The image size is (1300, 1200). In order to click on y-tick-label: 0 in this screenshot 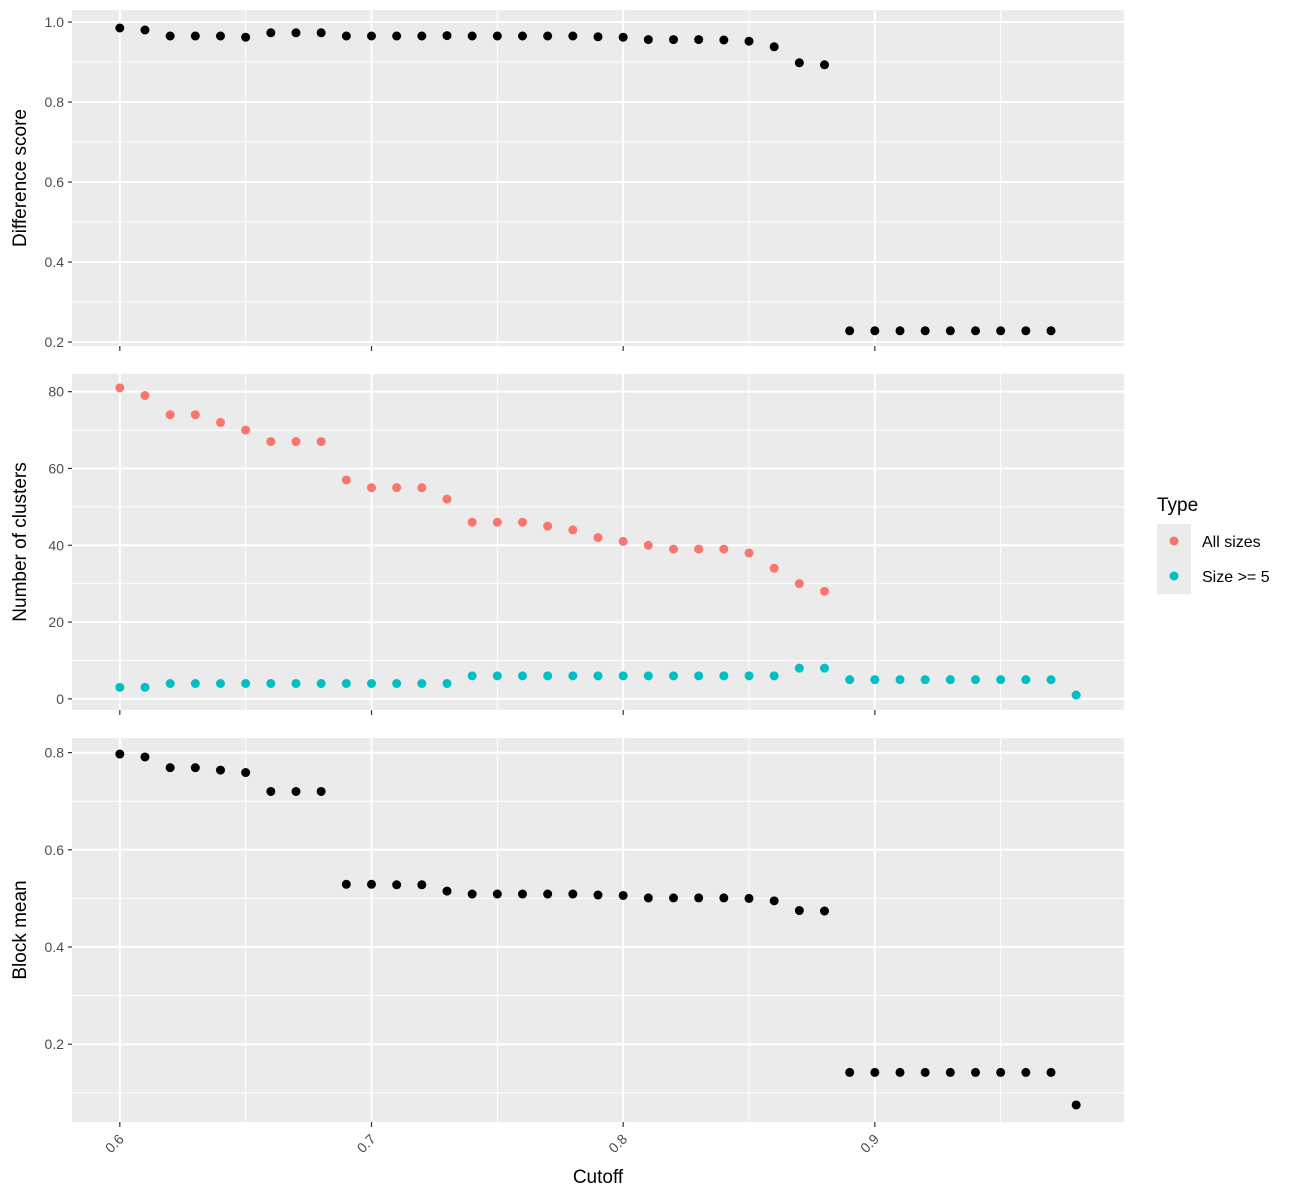, I will do `click(60, 699)`.